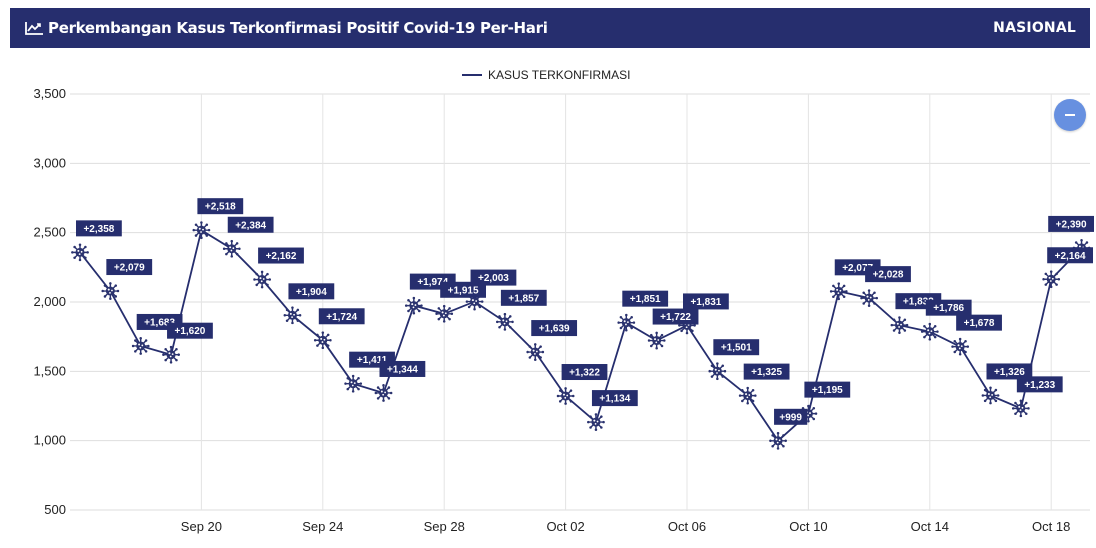 The width and height of the screenshot is (1096, 548). I want to click on x-tick-label: Sep 28, so click(444, 526).